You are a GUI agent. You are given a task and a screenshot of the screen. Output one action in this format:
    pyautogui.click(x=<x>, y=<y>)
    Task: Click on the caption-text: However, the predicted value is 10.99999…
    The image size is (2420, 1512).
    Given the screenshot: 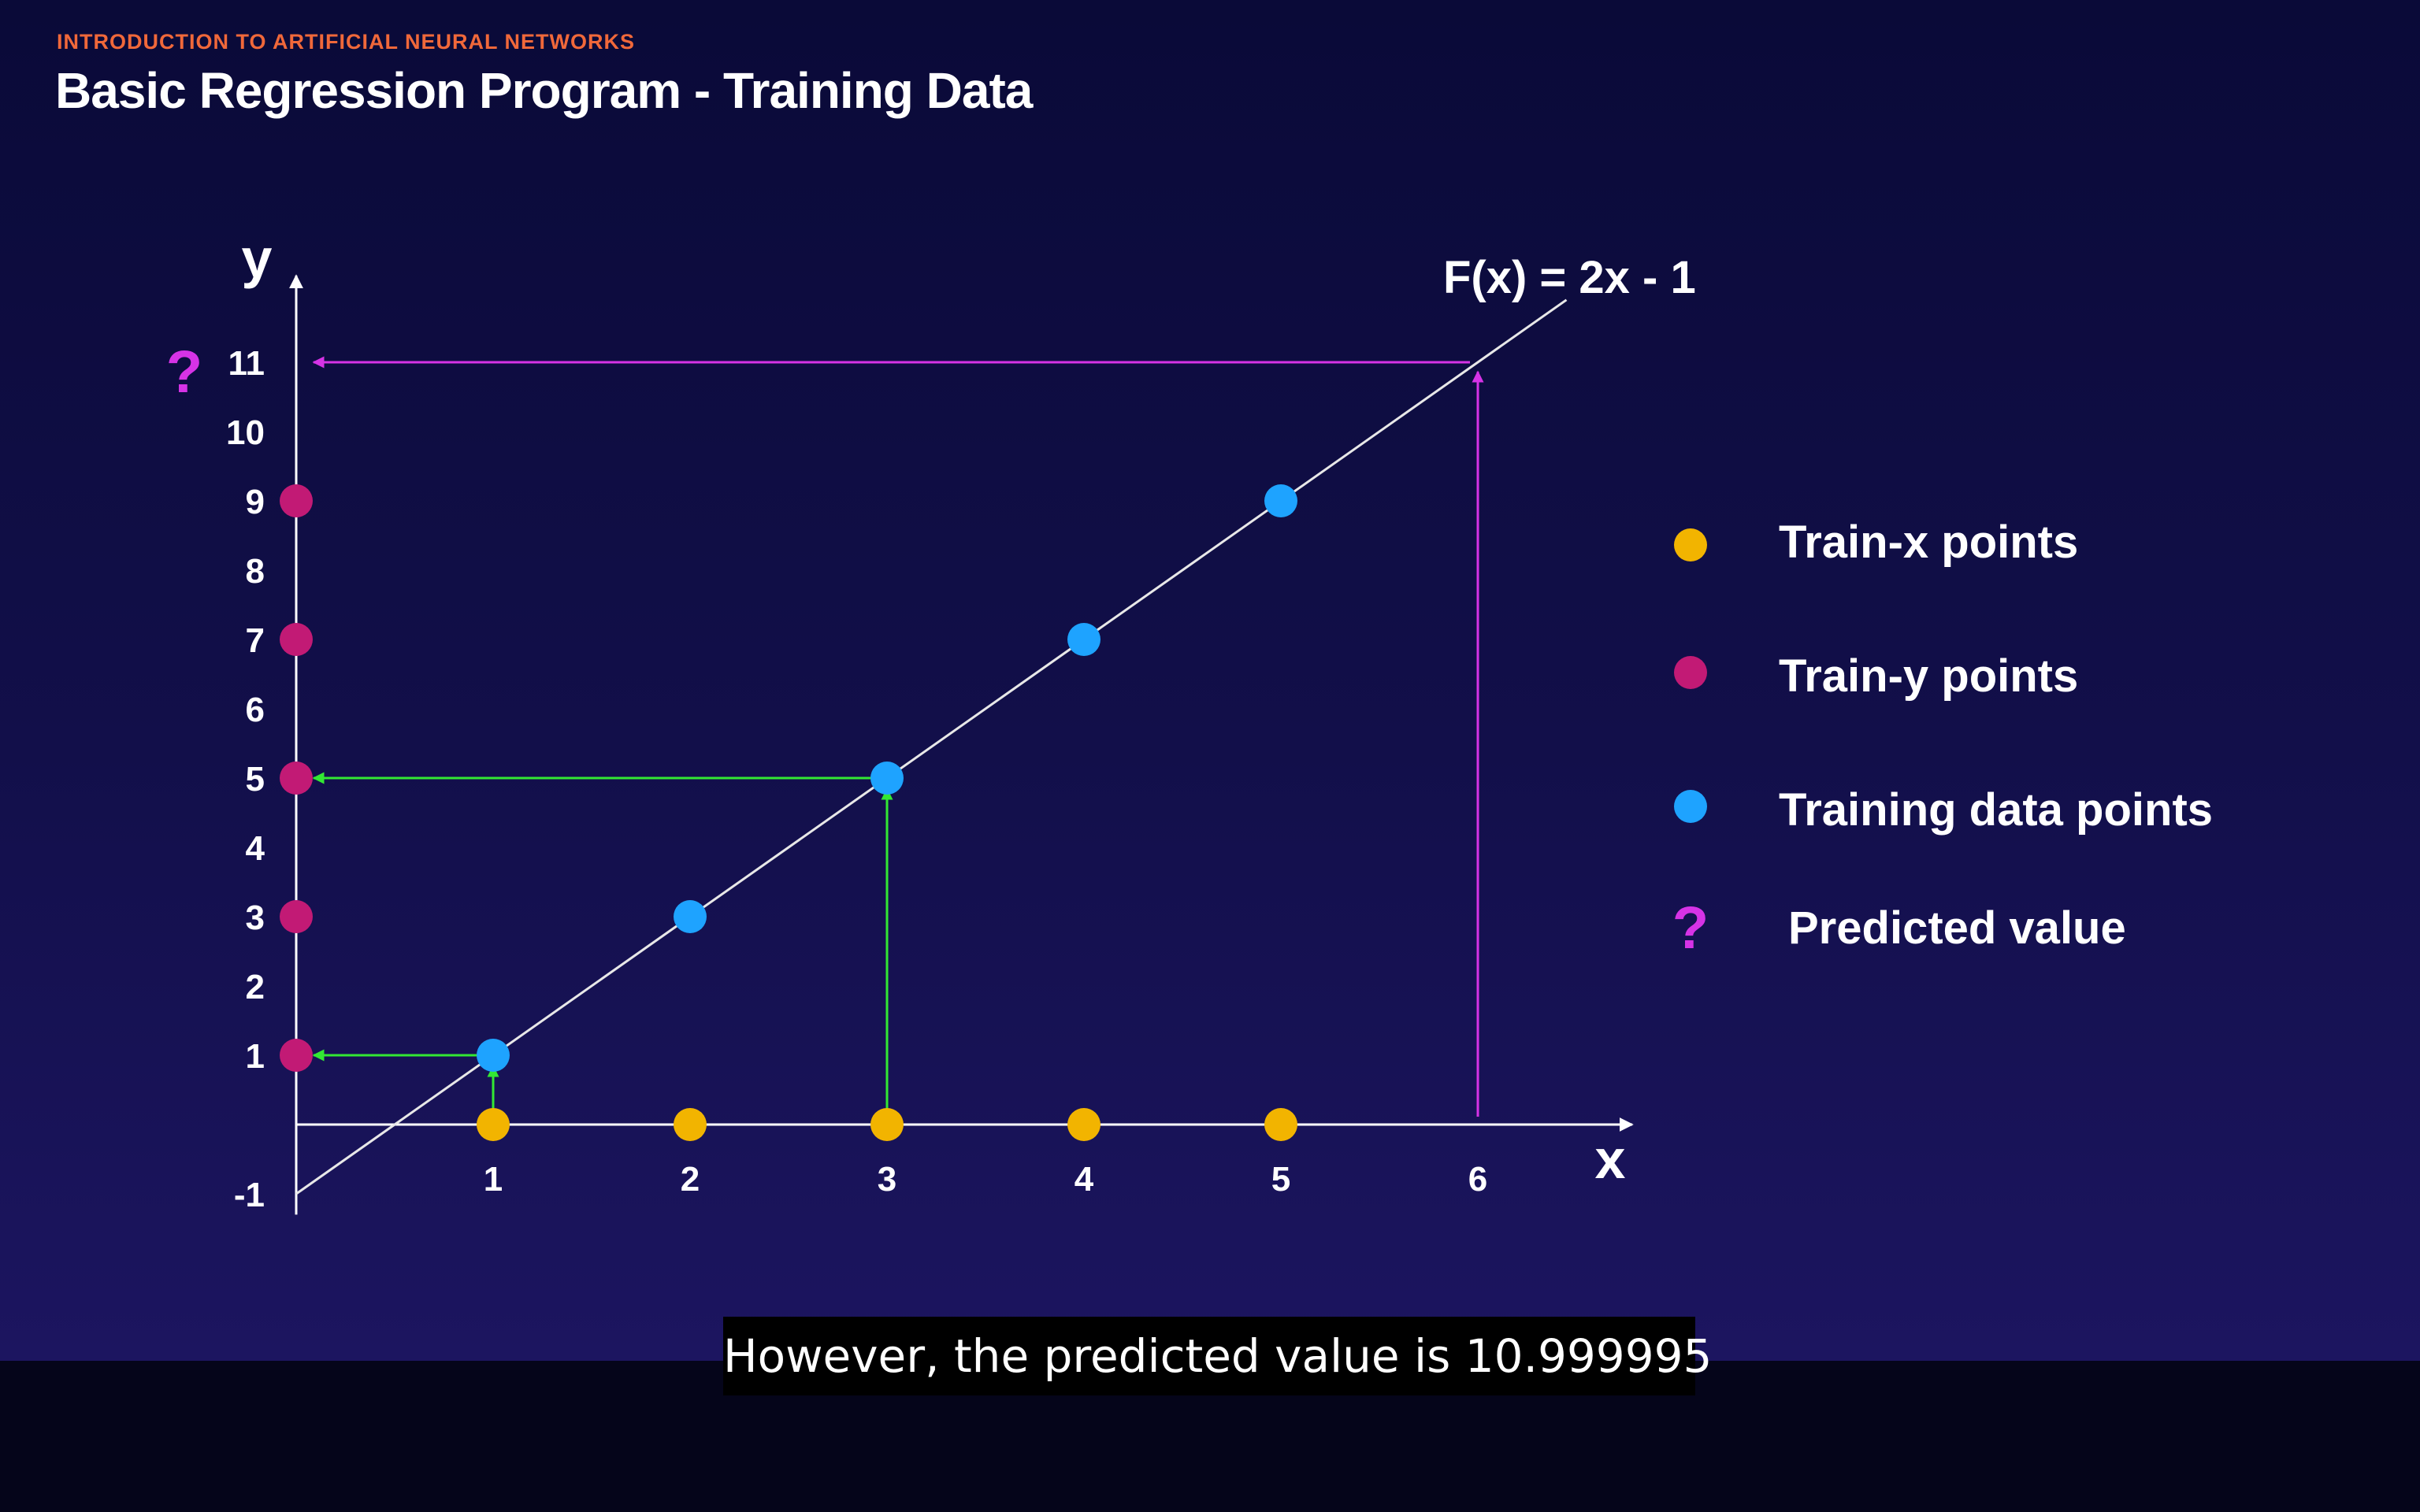 What is the action you would take?
    pyautogui.click(x=1218, y=1356)
    